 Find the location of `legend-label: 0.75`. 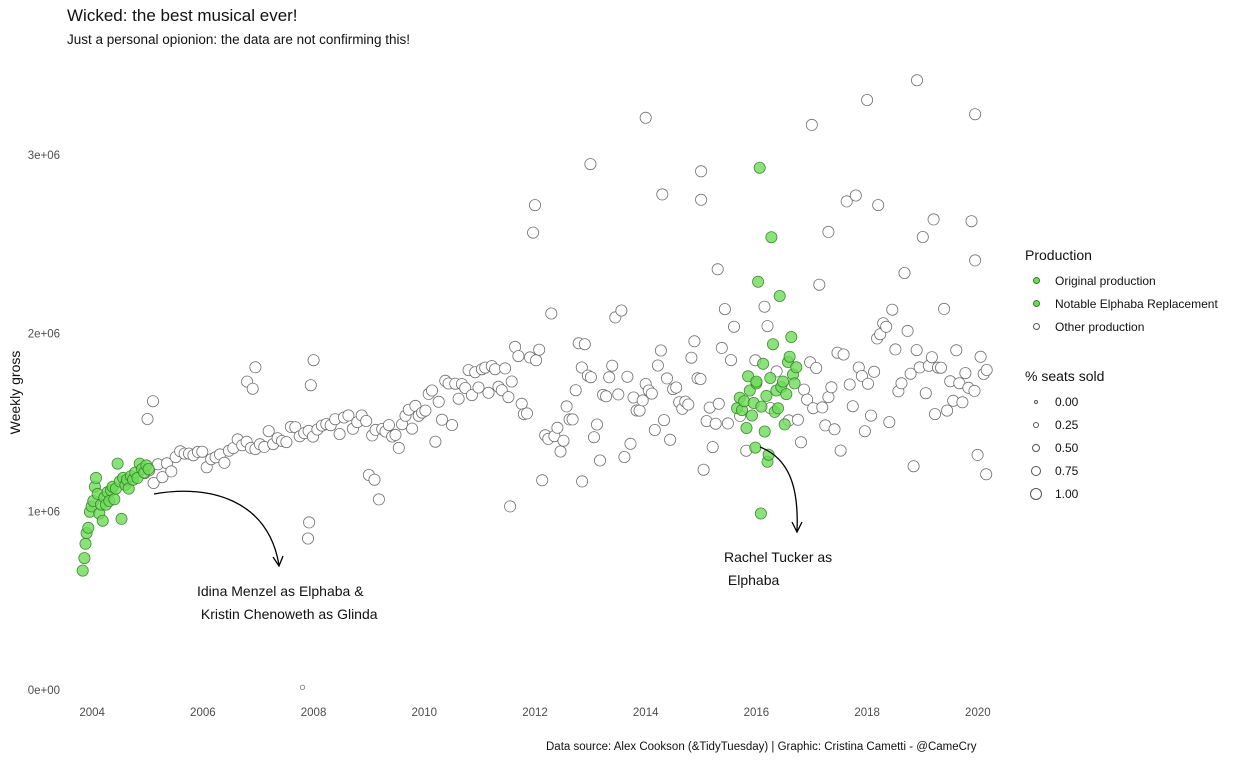

legend-label: 0.75 is located at coordinates (1067, 470).